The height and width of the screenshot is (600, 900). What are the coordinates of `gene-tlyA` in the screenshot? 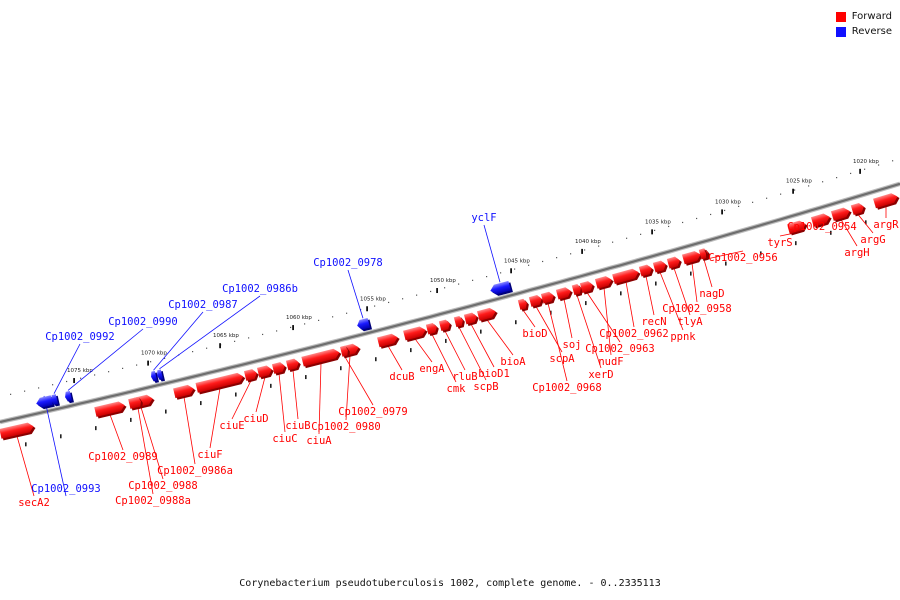 It's located at (674, 263).